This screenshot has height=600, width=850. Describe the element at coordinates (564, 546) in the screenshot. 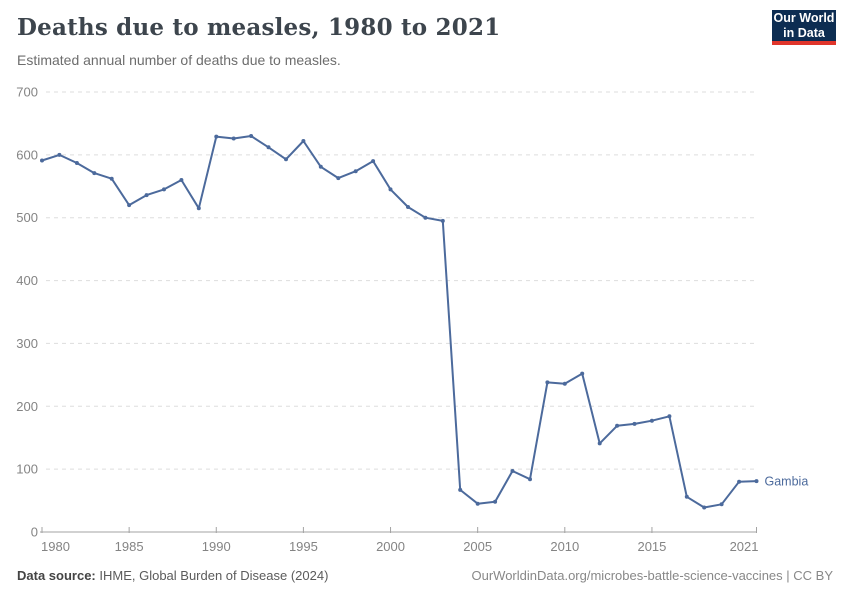

I see `x-tick-label: 2010` at that location.